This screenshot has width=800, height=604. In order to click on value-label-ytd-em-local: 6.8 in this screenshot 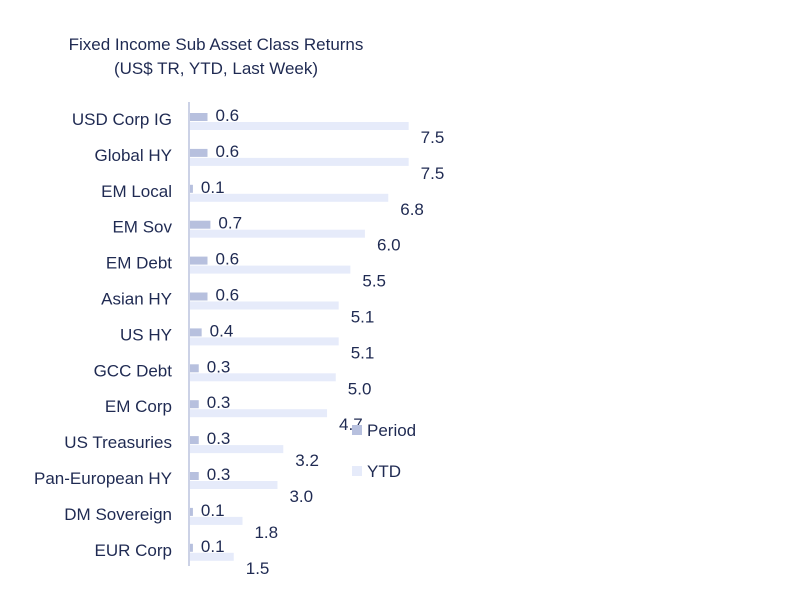, I will do `click(412, 209)`.